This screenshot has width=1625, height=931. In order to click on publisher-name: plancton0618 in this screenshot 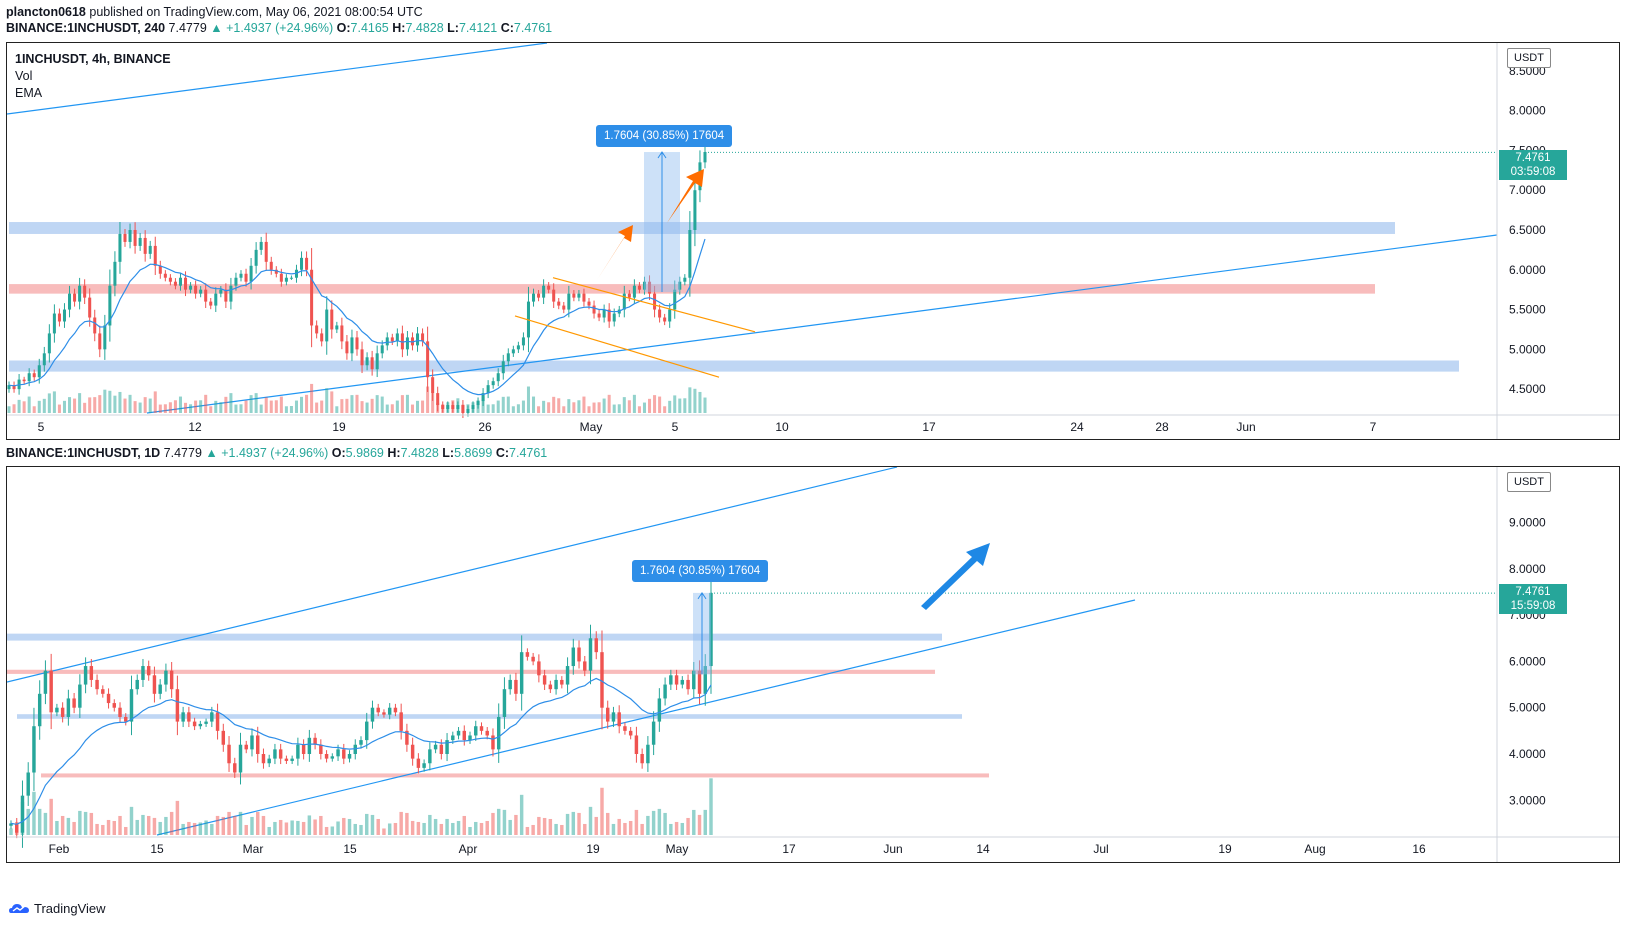, I will do `click(46, 12)`.